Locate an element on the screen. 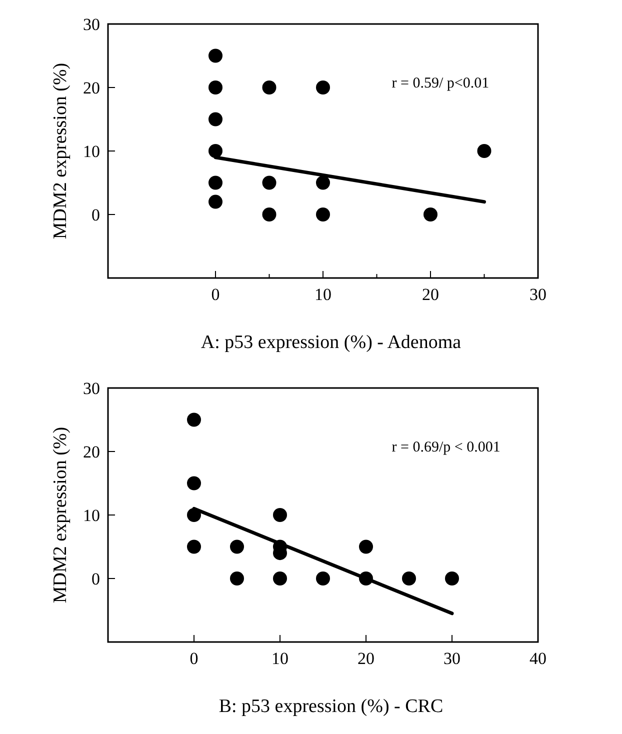  x-tick-label: 40 is located at coordinates (538, 658).